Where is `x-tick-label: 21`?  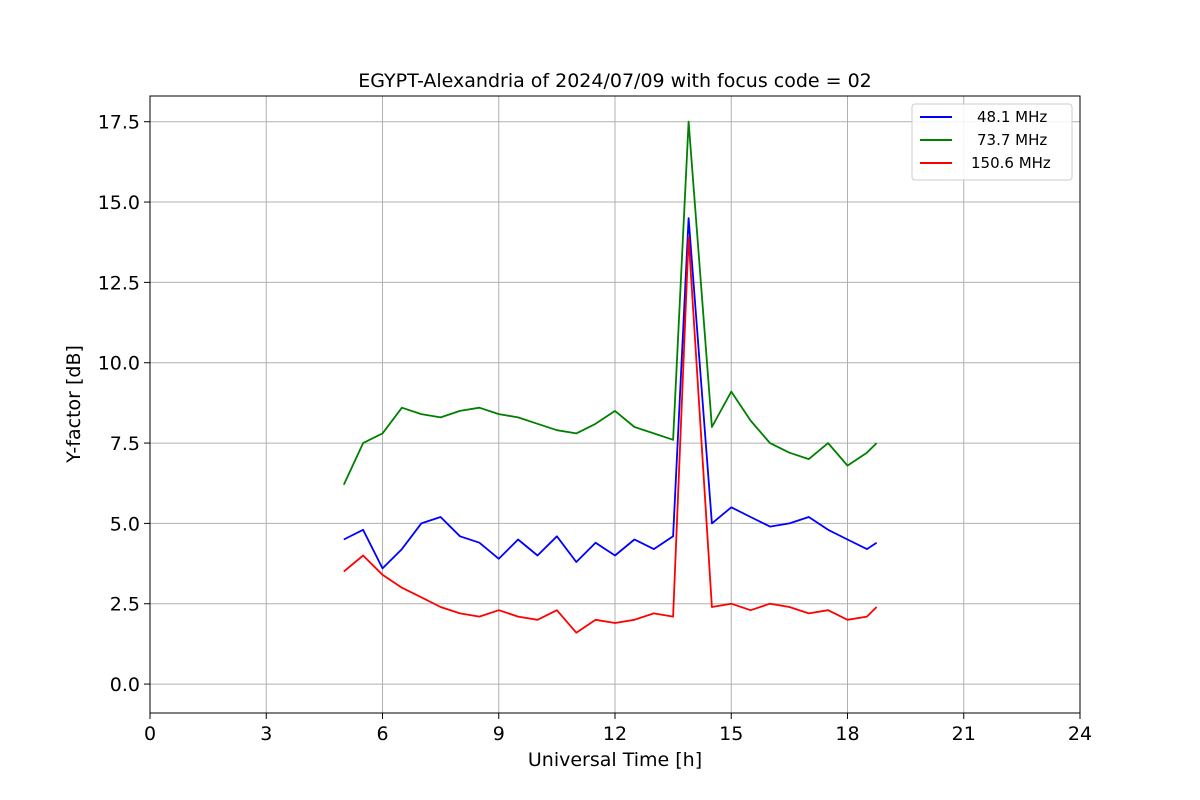
x-tick-label: 21 is located at coordinates (964, 734).